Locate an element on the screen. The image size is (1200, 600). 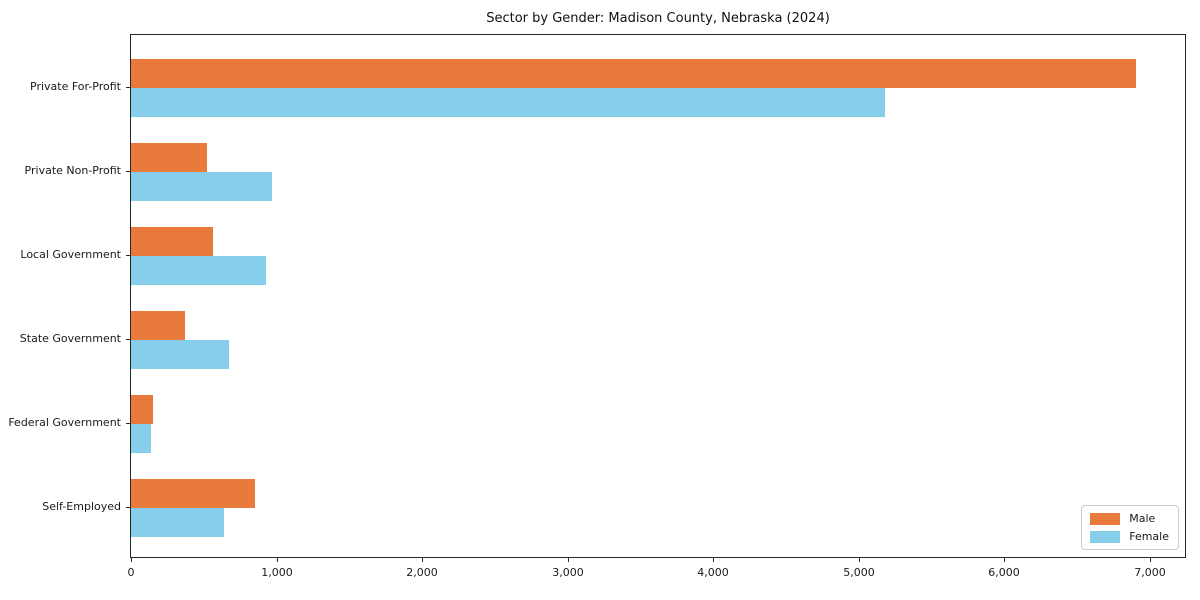
legend-item-female: Female is located at coordinates (1129, 536).